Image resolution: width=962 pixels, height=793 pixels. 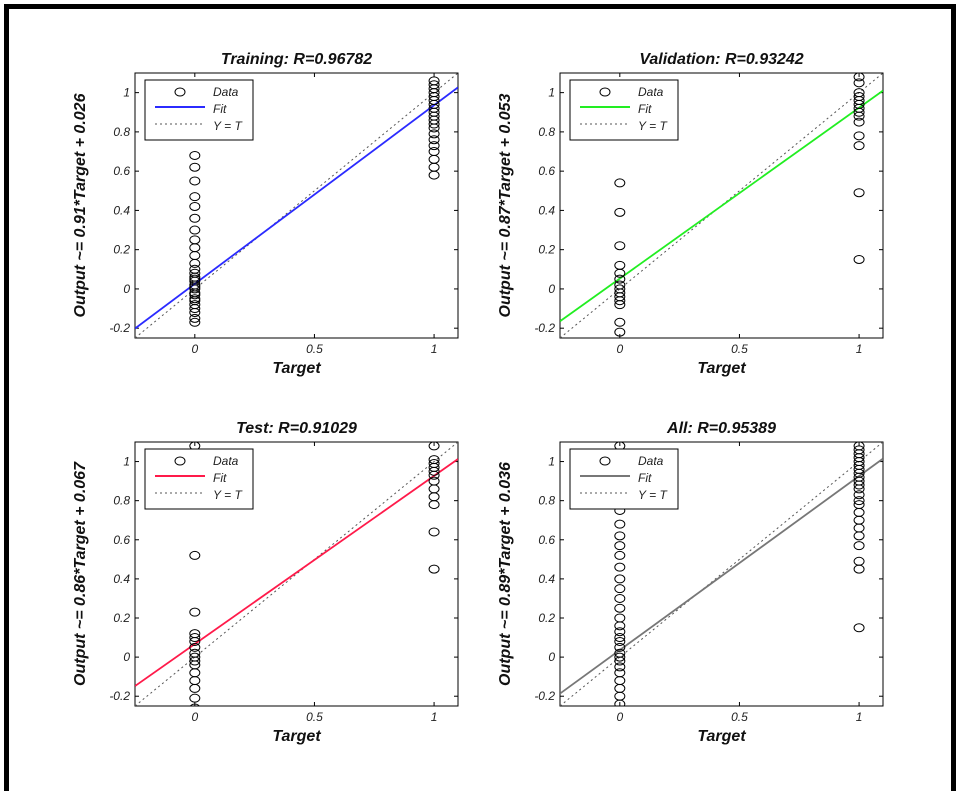 What do you see at coordinates (546, 501) in the screenshot?
I see `y-tick-label: 0.8` at bounding box center [546, 501].